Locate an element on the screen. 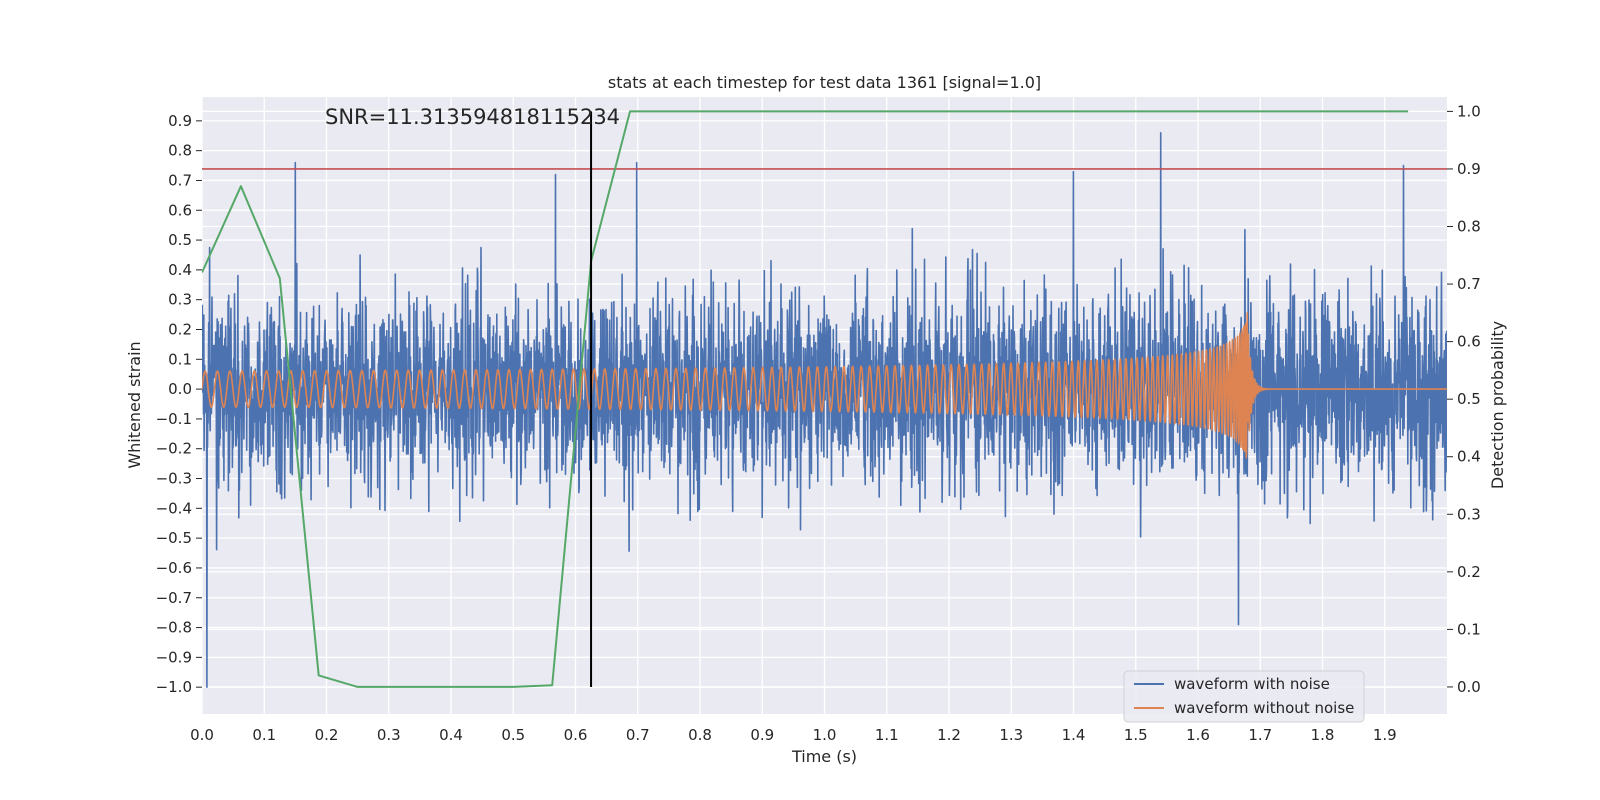  x-tick-label: 1.3 is located at coordinates (1011, 735).